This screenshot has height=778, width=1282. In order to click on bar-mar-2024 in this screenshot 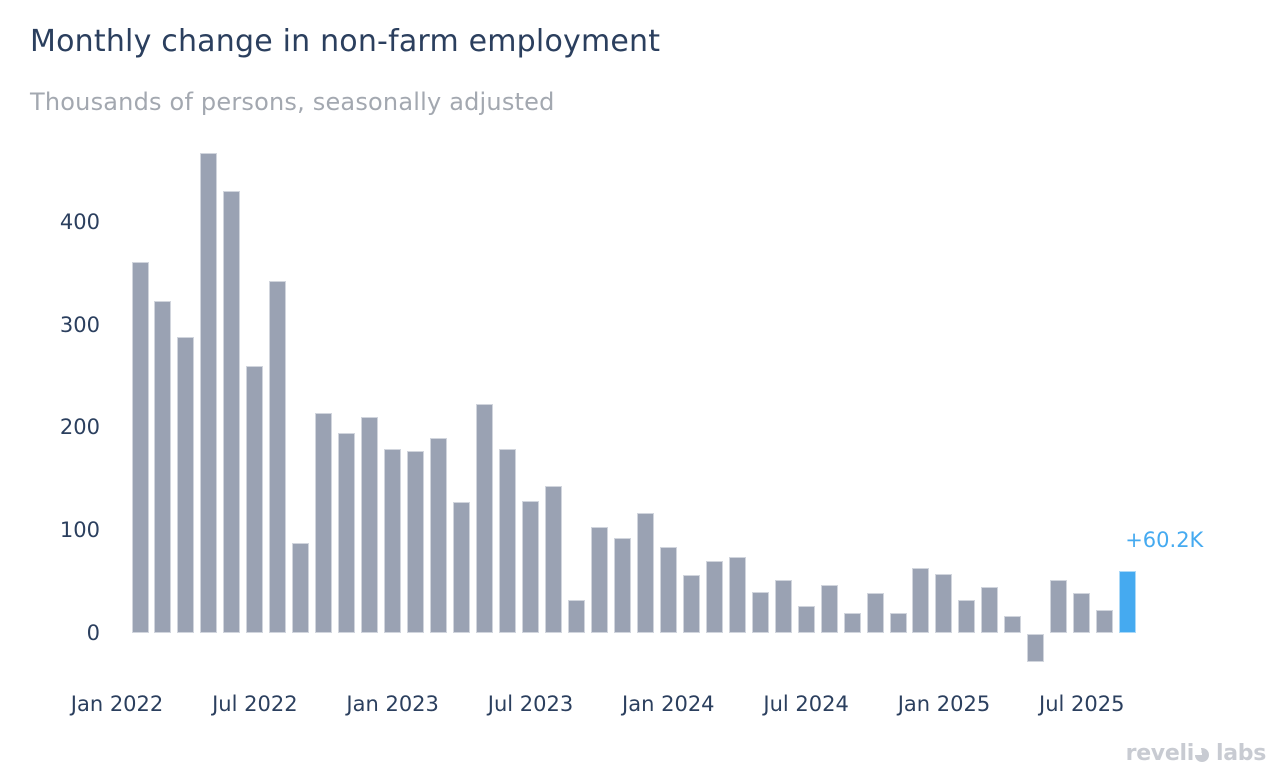, I will do `click(714, 597)`.